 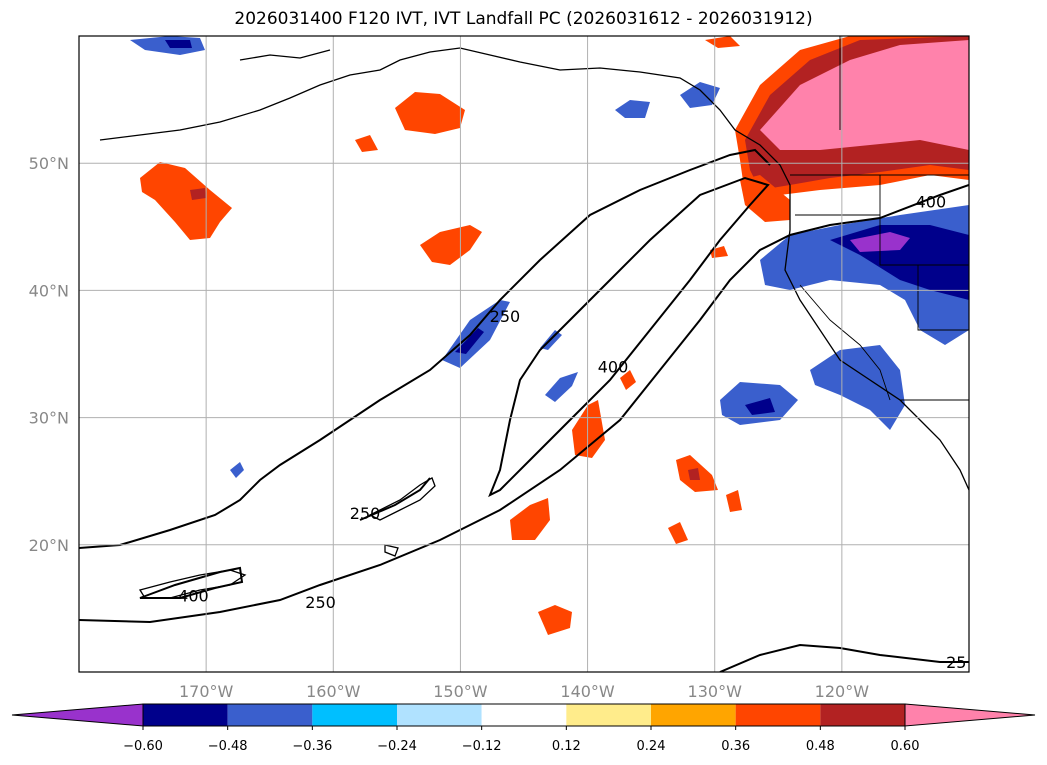 I want to click on colorbar-tick-label: 0.36, so click(x=735, y=746).